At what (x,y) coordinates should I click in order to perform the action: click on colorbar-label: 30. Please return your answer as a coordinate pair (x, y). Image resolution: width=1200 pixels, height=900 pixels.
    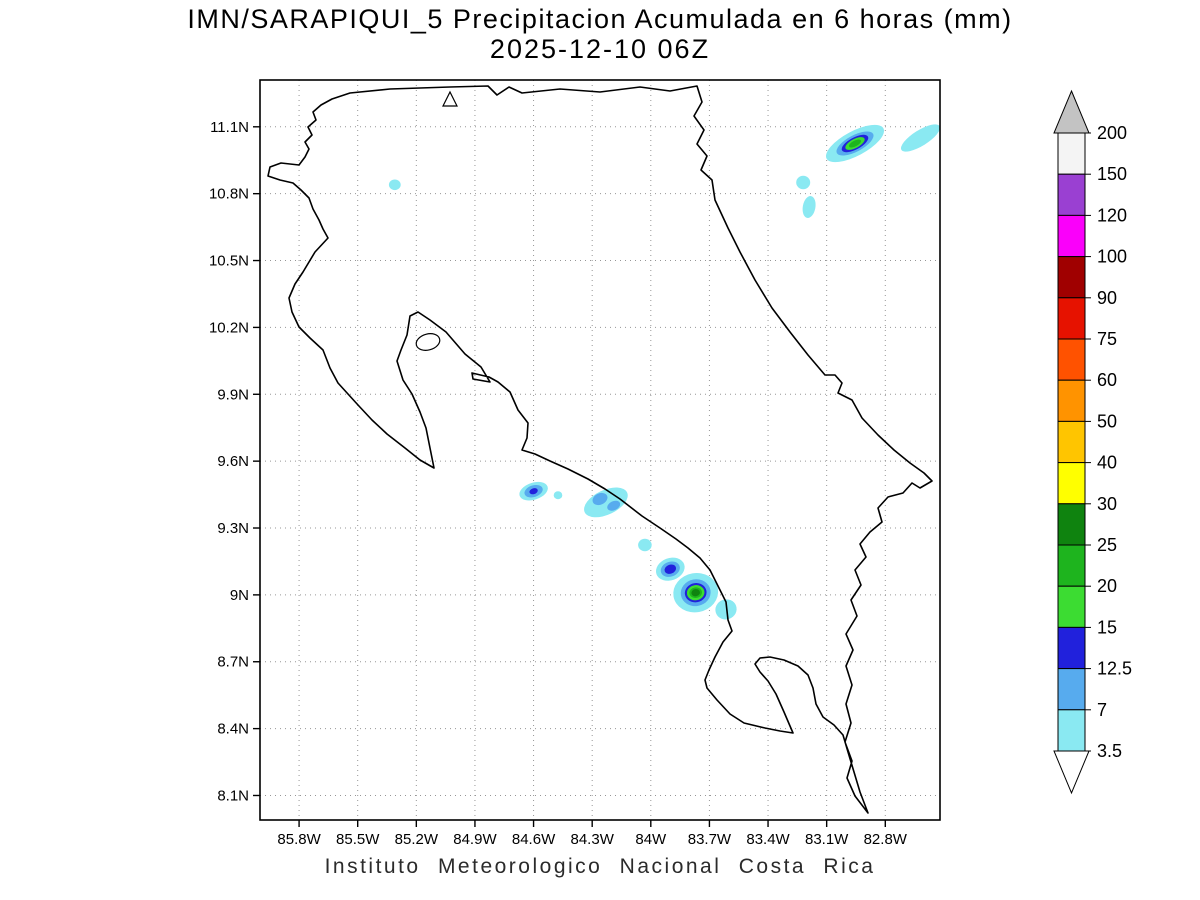
    Looking at the image, I should click on (1107, 504).